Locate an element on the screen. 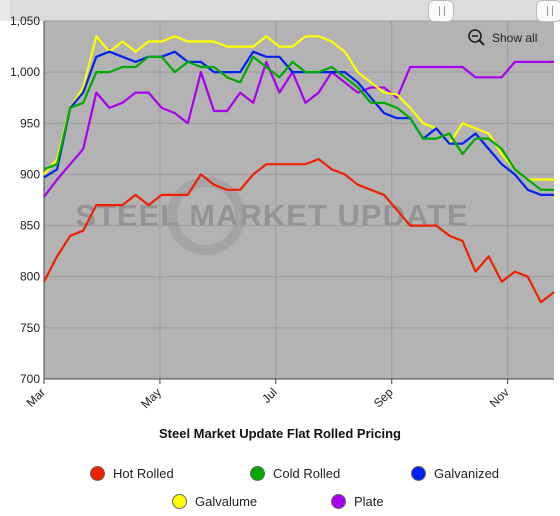 The height and width of the screenshot is (516, 560). legend-item-plate: Plate is located at coordinates (357, 501).